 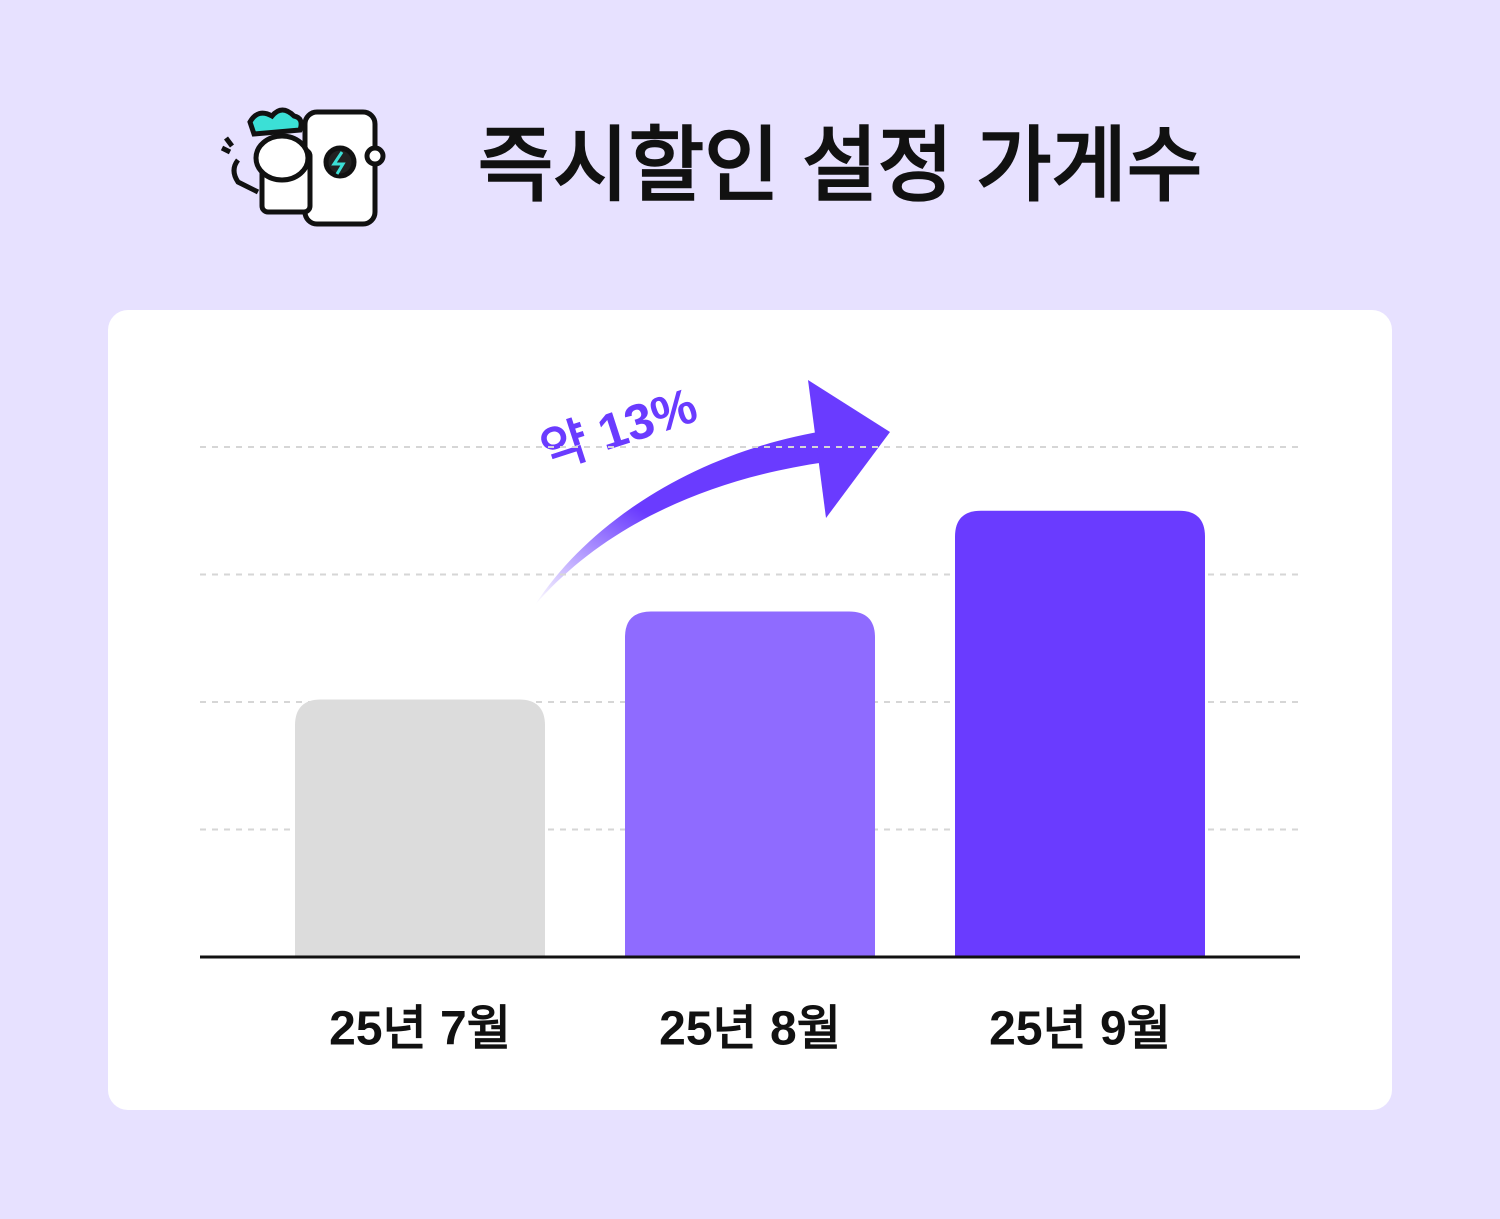 I want to click on x-tick-label: 25년 7월, so click(x=420, y=1029).